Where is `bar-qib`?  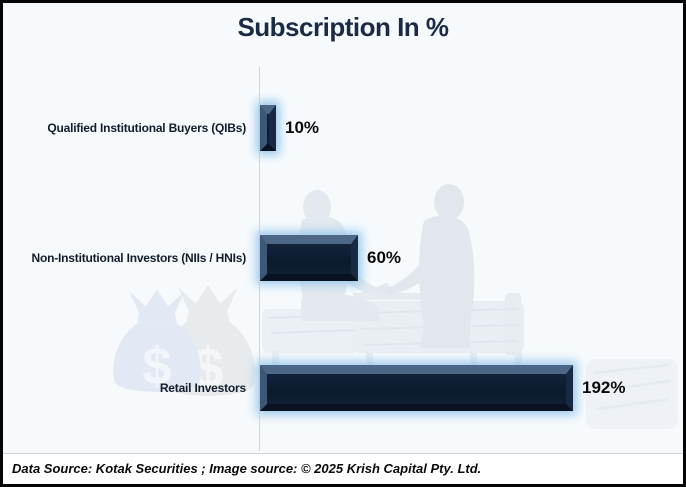
bar-qib is located at coordinates (268, 128).